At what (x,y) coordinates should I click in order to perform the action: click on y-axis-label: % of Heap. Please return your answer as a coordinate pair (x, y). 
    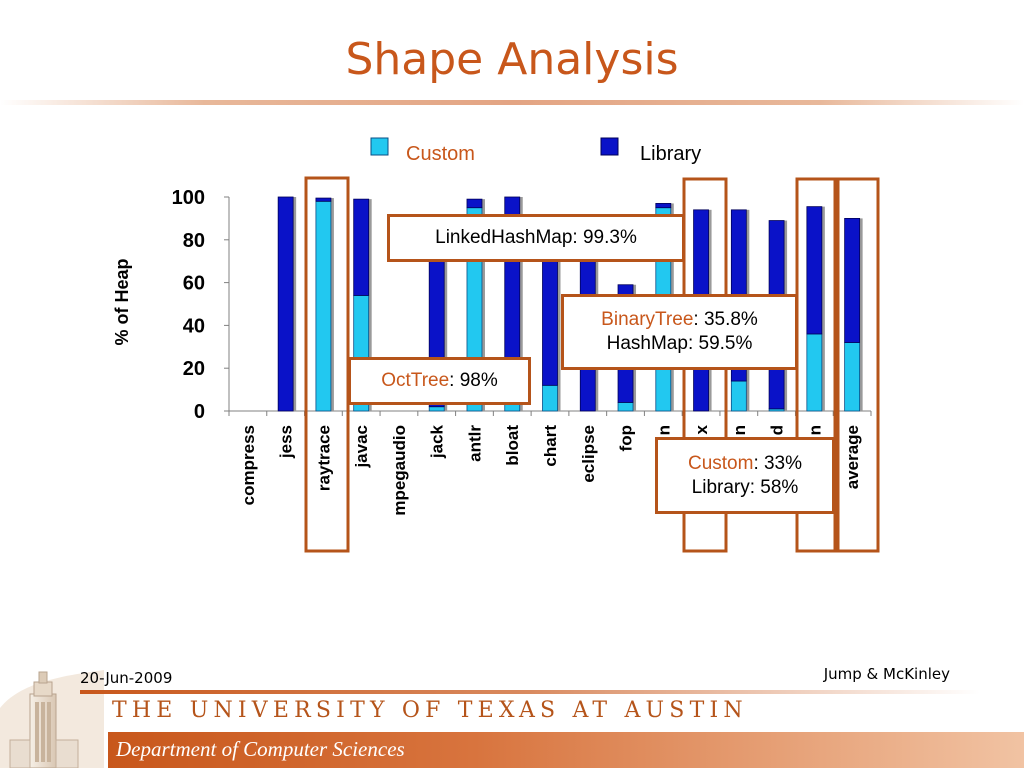
    Looking at the image, I should click on (122, 301).